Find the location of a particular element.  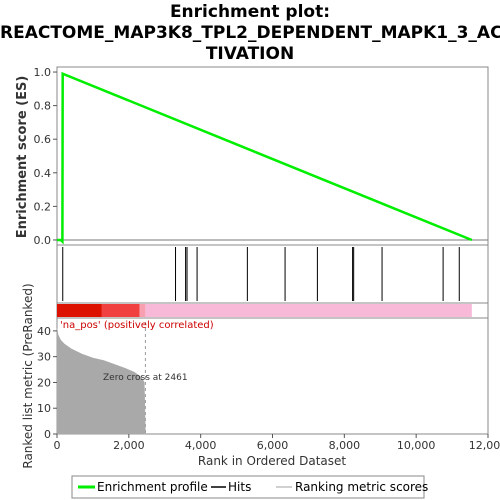

gradient-layer is located at coordinates (264, 310).